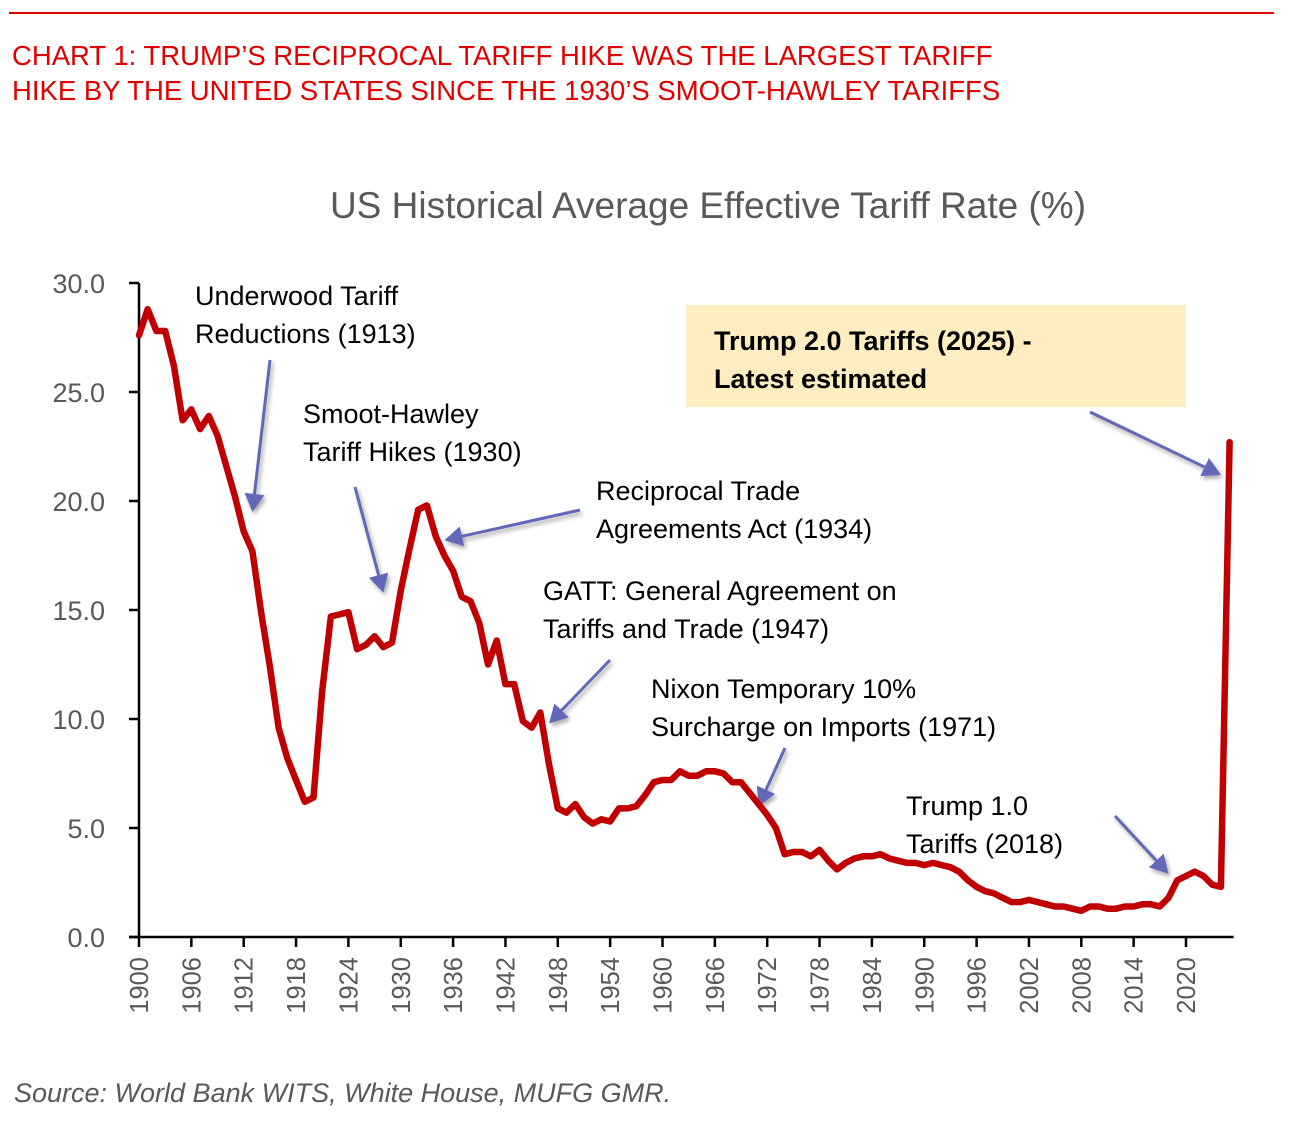  What do you see at coordinates (783, 689) in the screenshot?
I see `annotation-text: Nixon Temporary 10%` at bounding box center [783, 689].